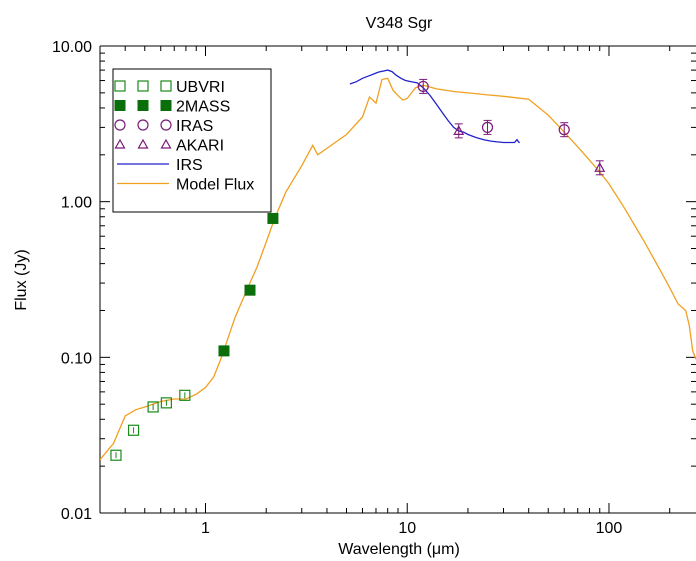  Describe the element at coordinates (76, 203) in the screenshot. I see `y-tick-label: 1.00` at that location.